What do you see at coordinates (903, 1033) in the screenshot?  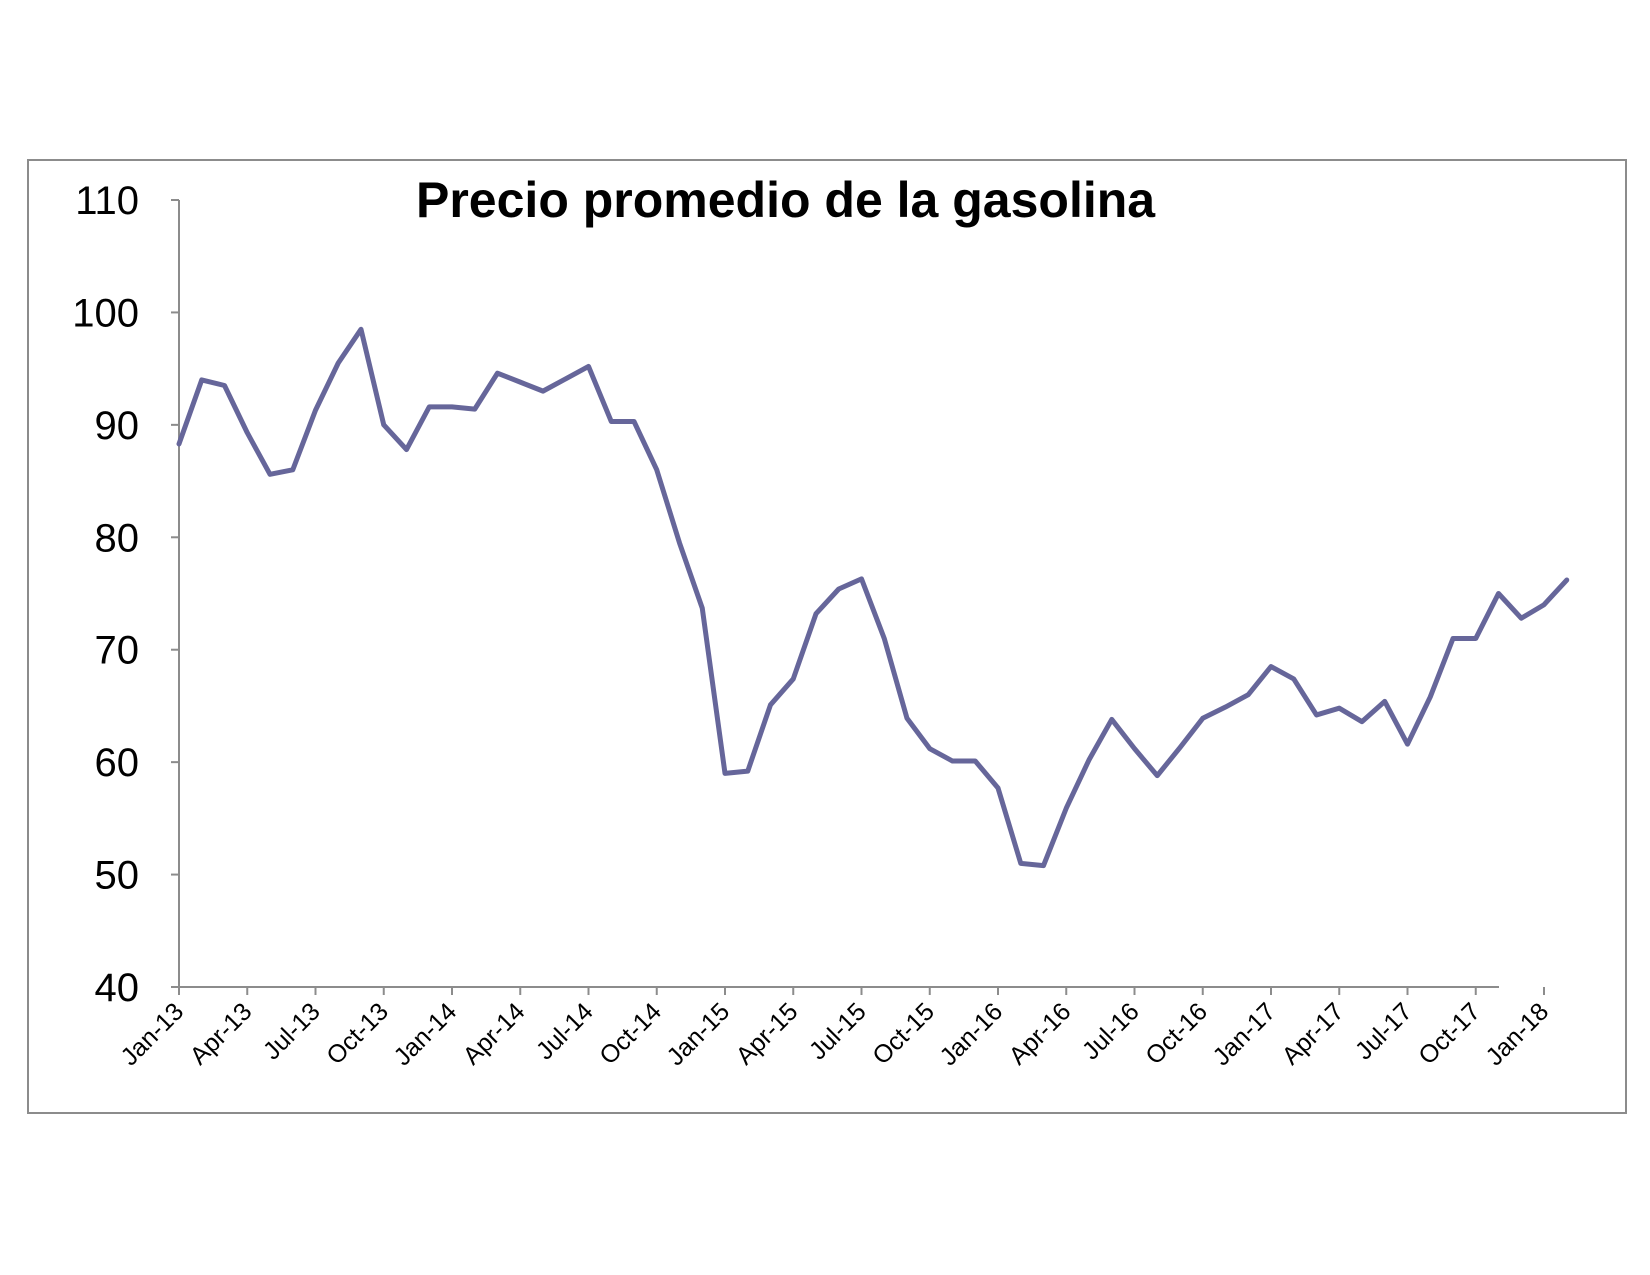 I see `x-tick-label: Oct-15` at bounding box center [903, 1033].